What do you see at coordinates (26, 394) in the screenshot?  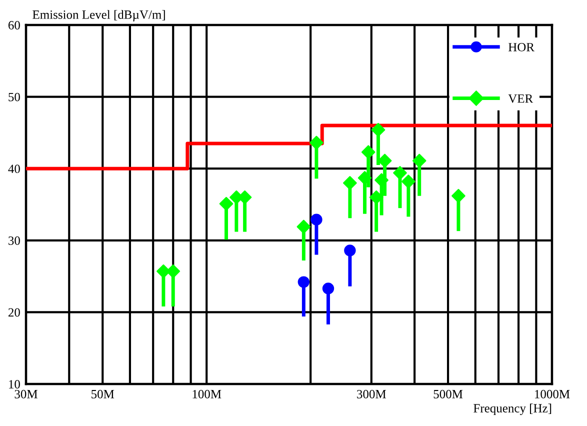 I see `x-tick-label: 30M` at bounding box center [26, 394].